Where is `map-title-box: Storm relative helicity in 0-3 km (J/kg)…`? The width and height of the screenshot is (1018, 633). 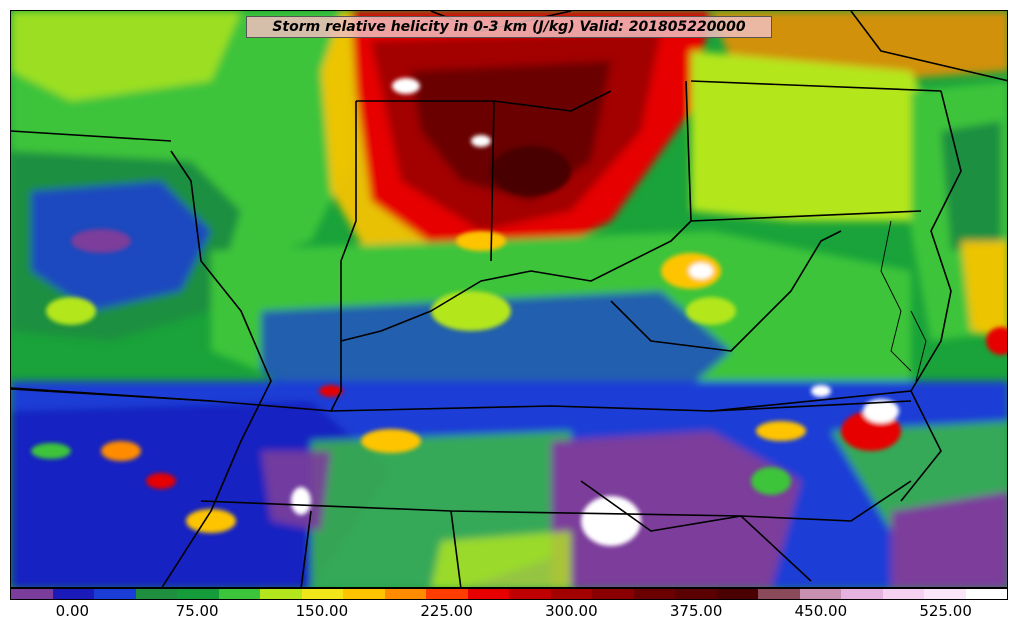 map-title-box: Storm relative helicity in 0-3 km (J/kg)… is located at coordinates (509, 27).